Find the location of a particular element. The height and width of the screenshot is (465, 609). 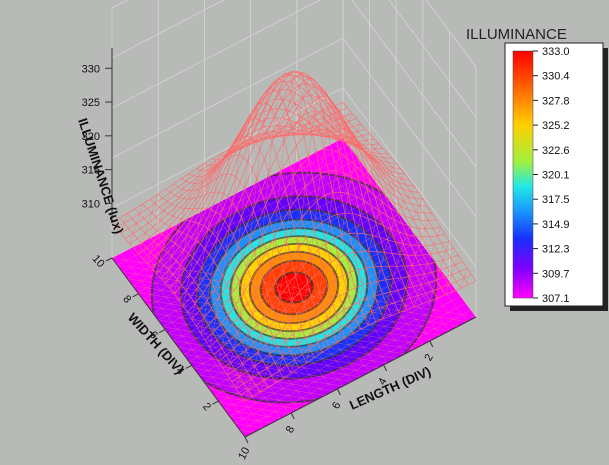

legend-colorbar is located at coordinates (523, 174).